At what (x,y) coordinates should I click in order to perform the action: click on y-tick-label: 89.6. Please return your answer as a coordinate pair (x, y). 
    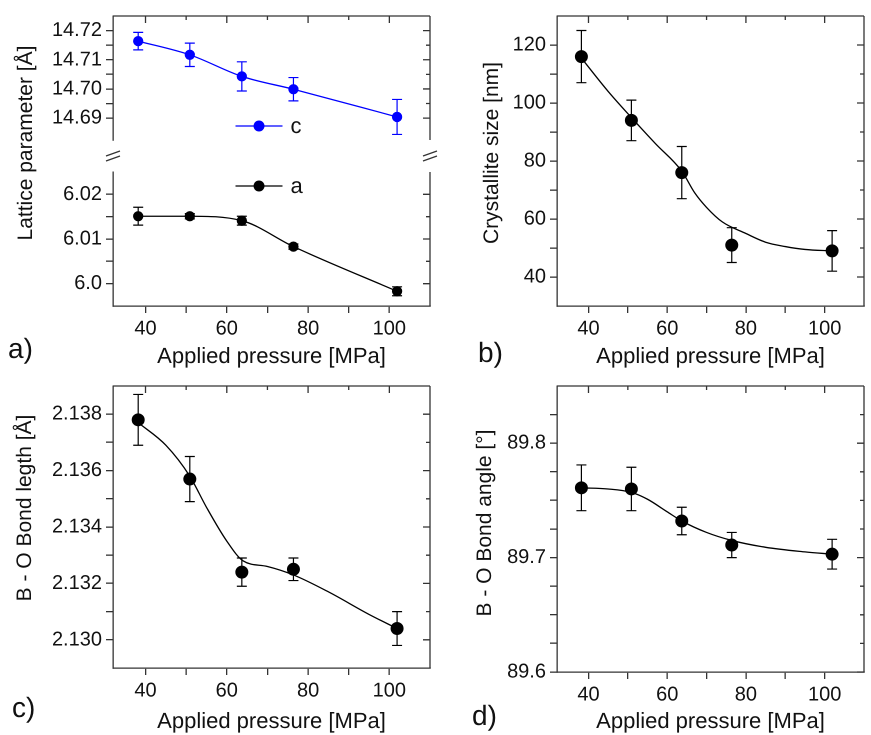
    Looking at the image, I should click on (526, 671).